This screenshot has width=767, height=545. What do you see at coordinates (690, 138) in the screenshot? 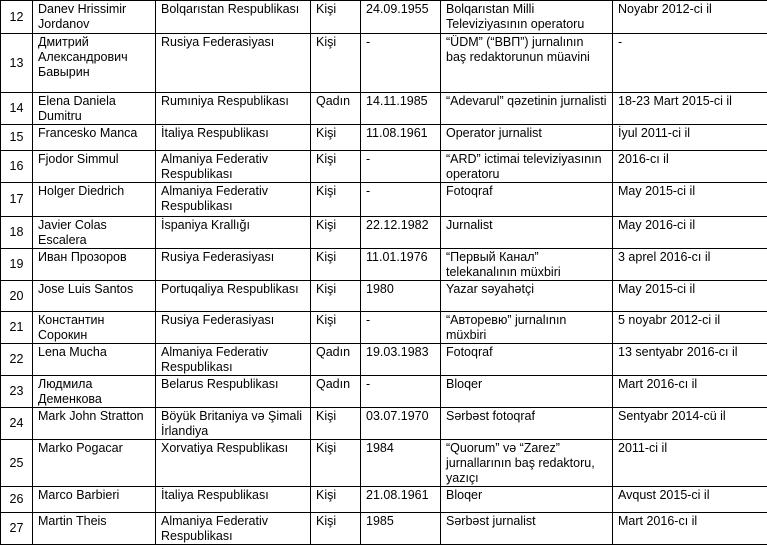
I see `period: İyul 2011-ci il` at bounding box center [690, 138].